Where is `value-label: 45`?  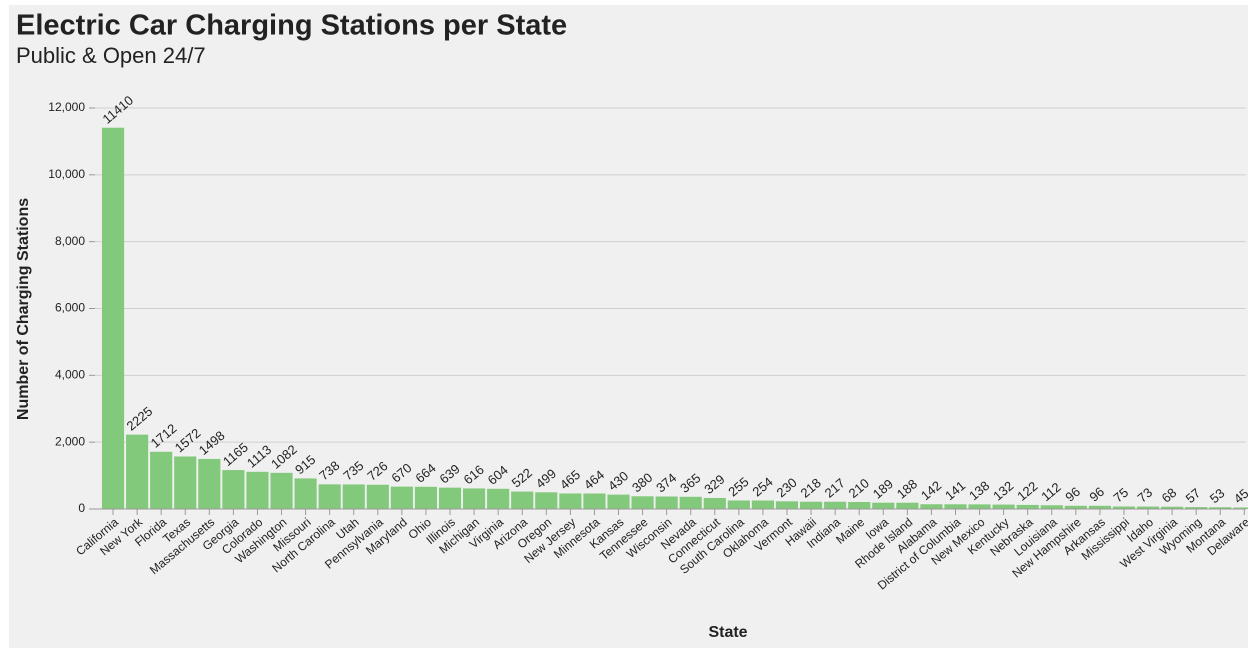 value-label: 45 is located at coordinates (1239, 496).